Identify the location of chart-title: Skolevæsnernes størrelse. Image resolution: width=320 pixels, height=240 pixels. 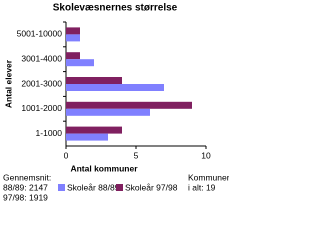
(115, 8).